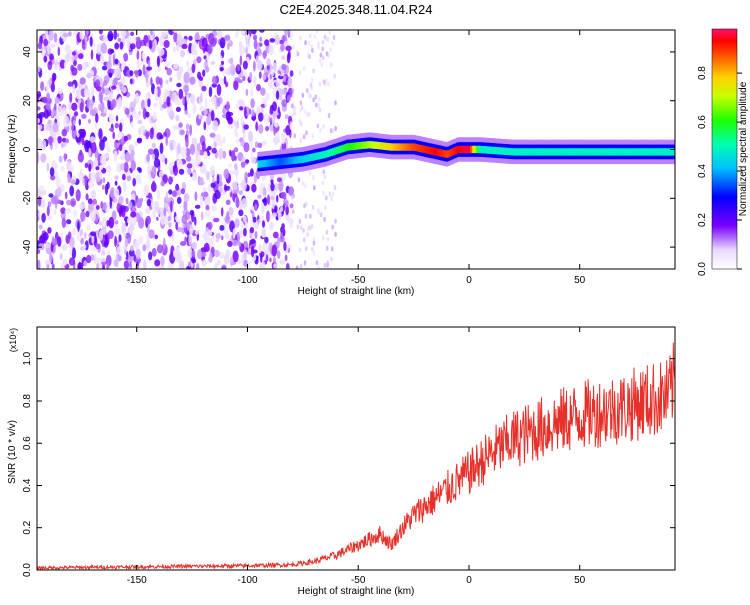  I want to click on x-tick-label: -50, so click(358, 280).